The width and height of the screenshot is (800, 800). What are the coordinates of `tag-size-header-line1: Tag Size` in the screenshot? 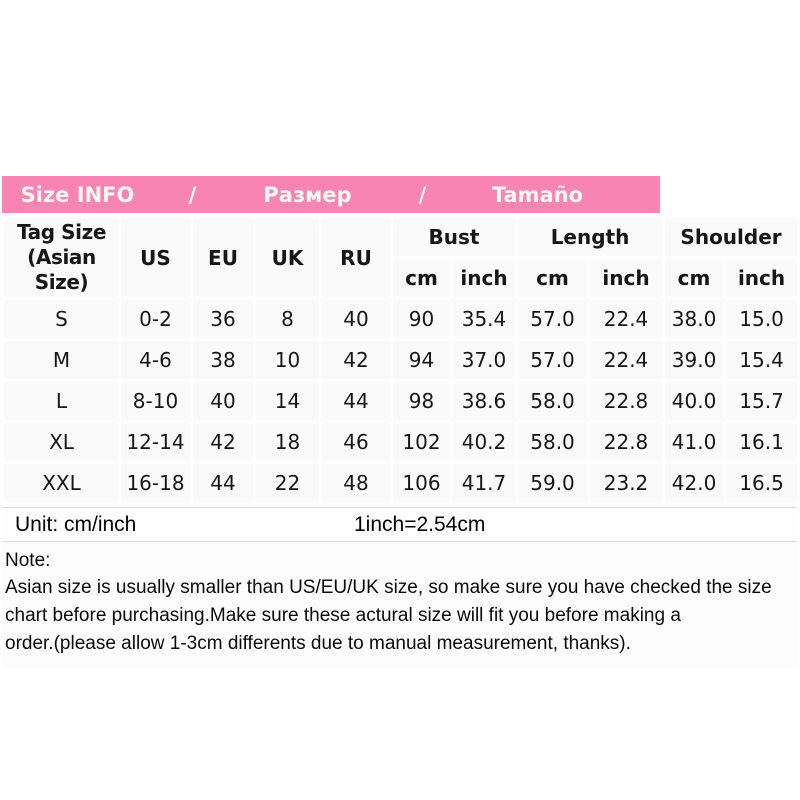 It's located at (61, 232).